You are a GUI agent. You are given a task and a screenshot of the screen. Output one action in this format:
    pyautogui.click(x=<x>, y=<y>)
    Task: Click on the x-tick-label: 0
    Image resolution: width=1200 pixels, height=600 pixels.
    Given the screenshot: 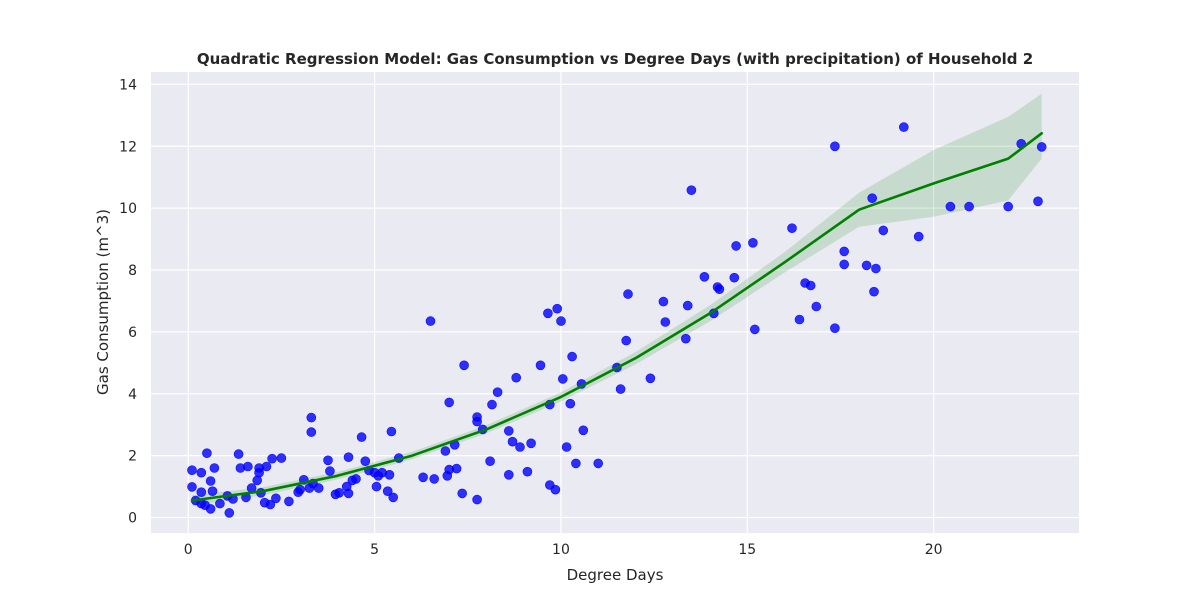 What is the action you would take?
    pyautogui.click(x=188, y=550)
    